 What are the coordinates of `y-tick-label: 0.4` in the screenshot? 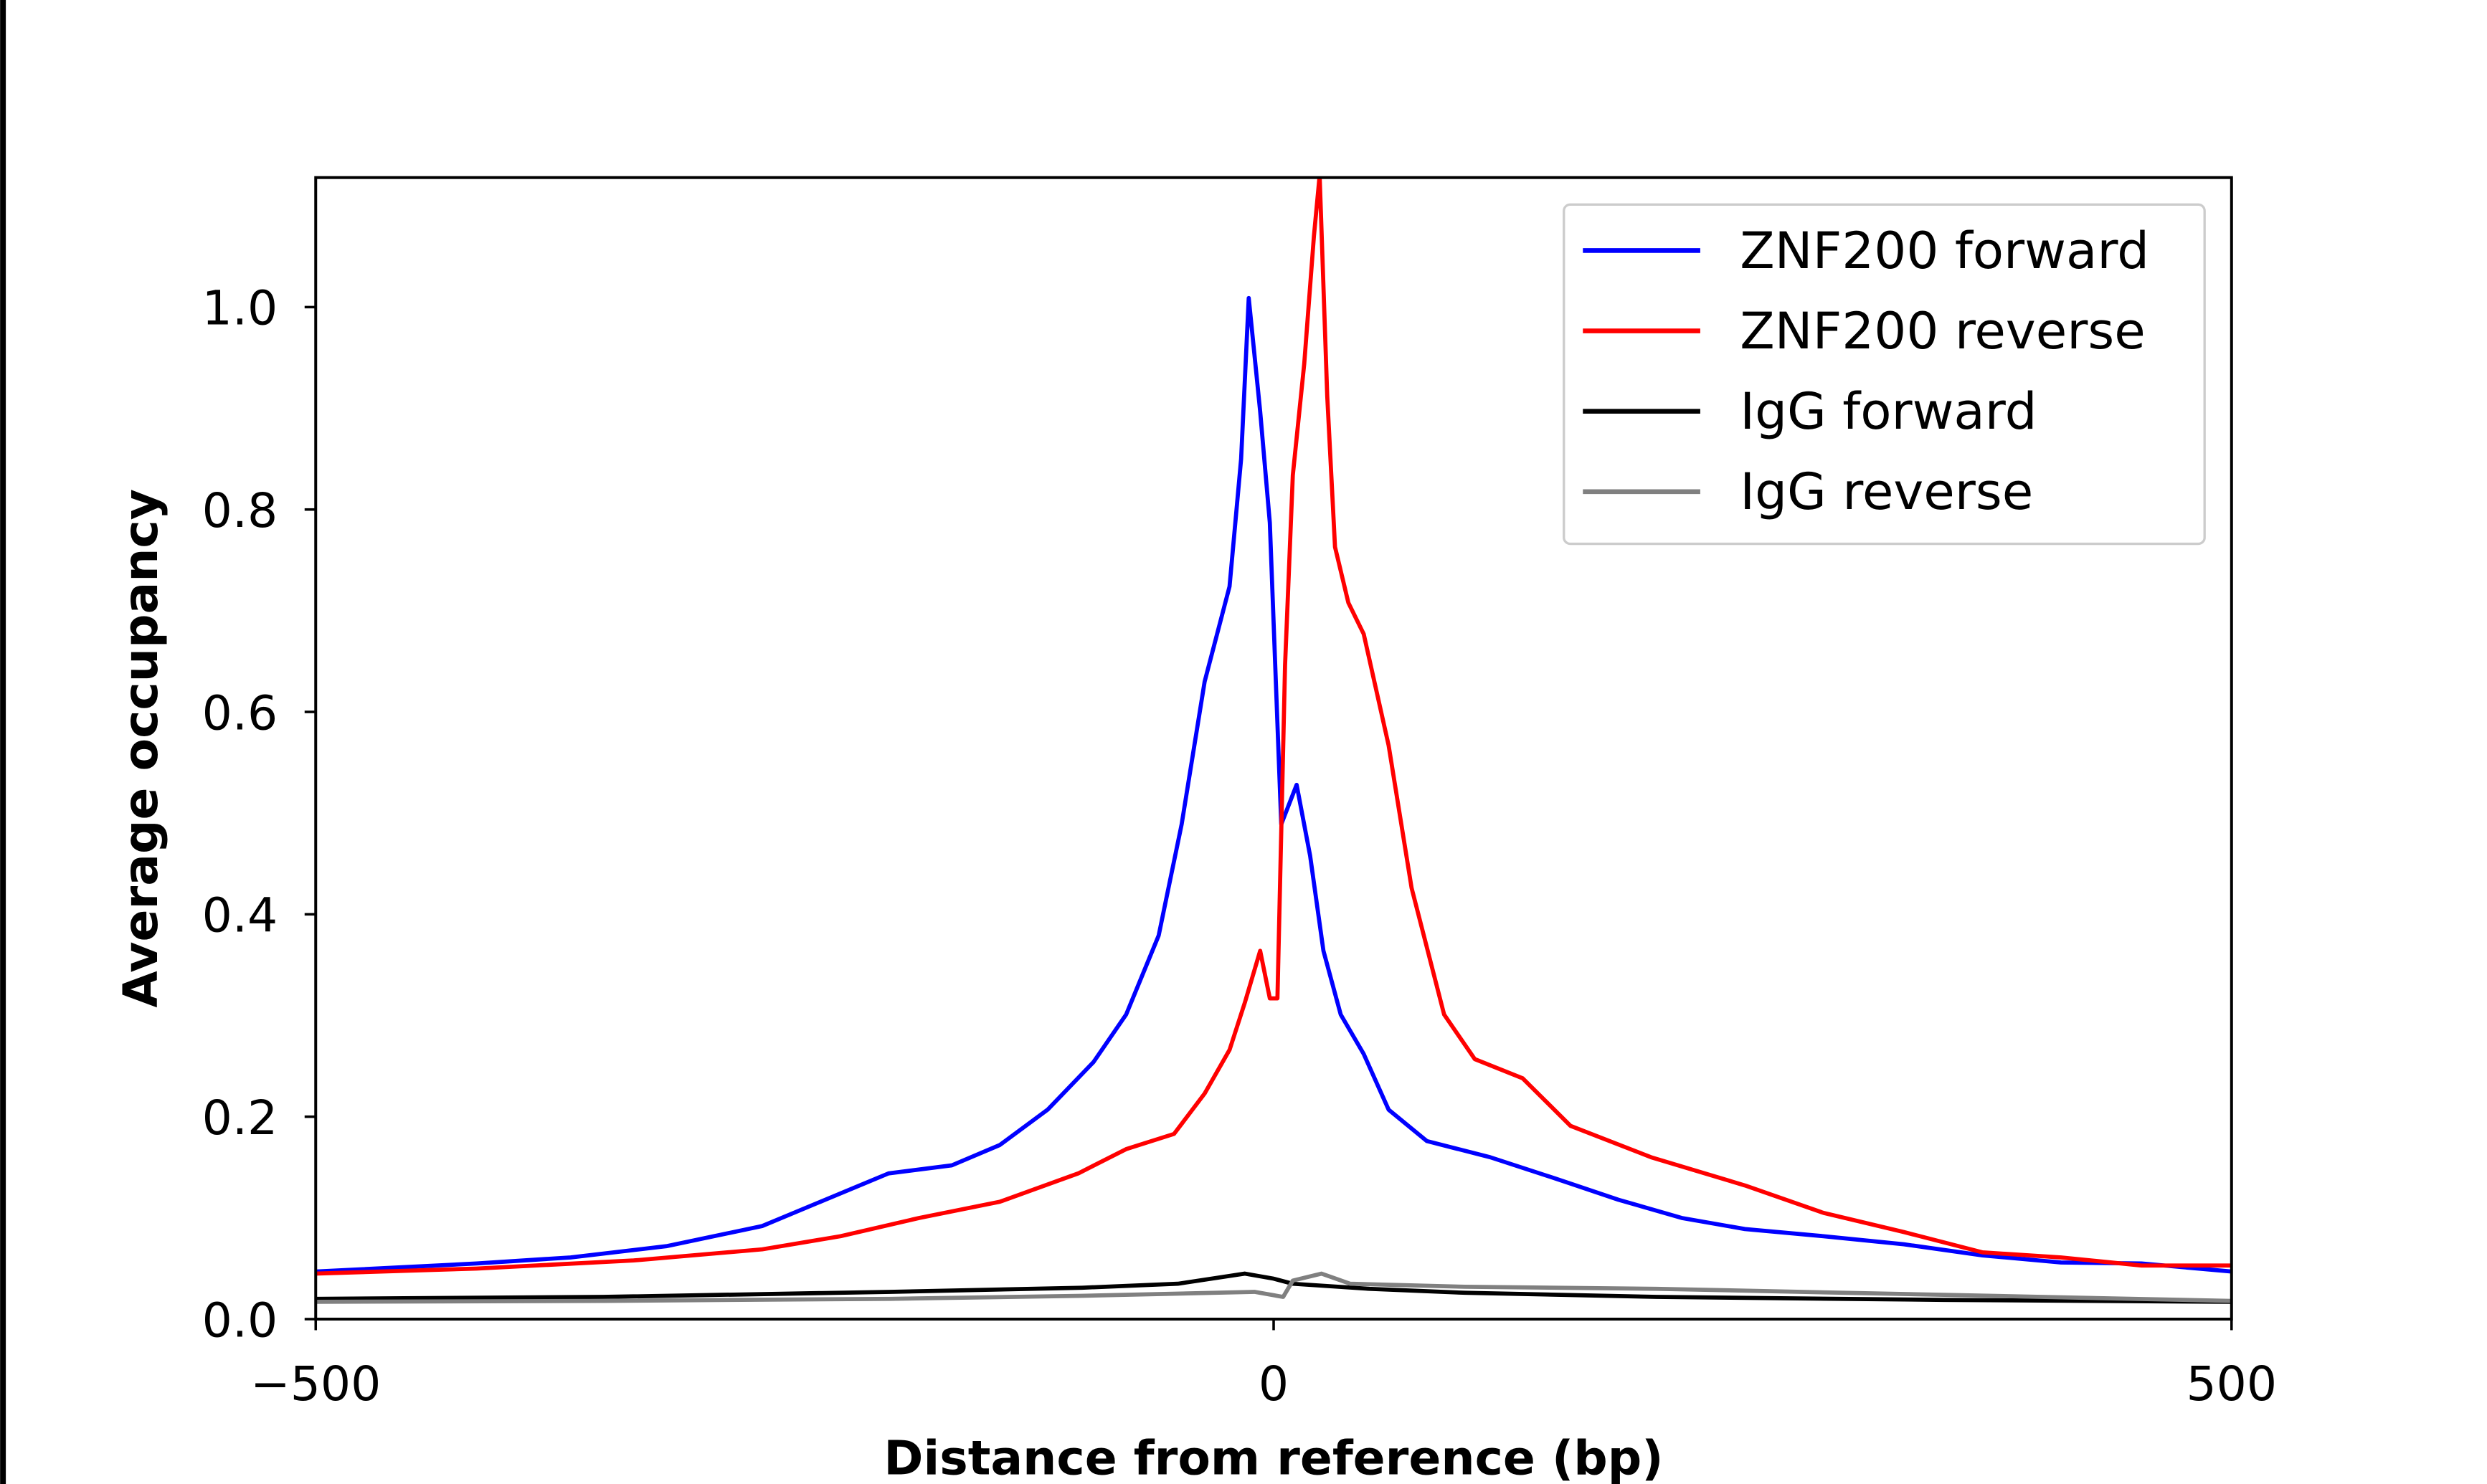 It's located at (240, 916).